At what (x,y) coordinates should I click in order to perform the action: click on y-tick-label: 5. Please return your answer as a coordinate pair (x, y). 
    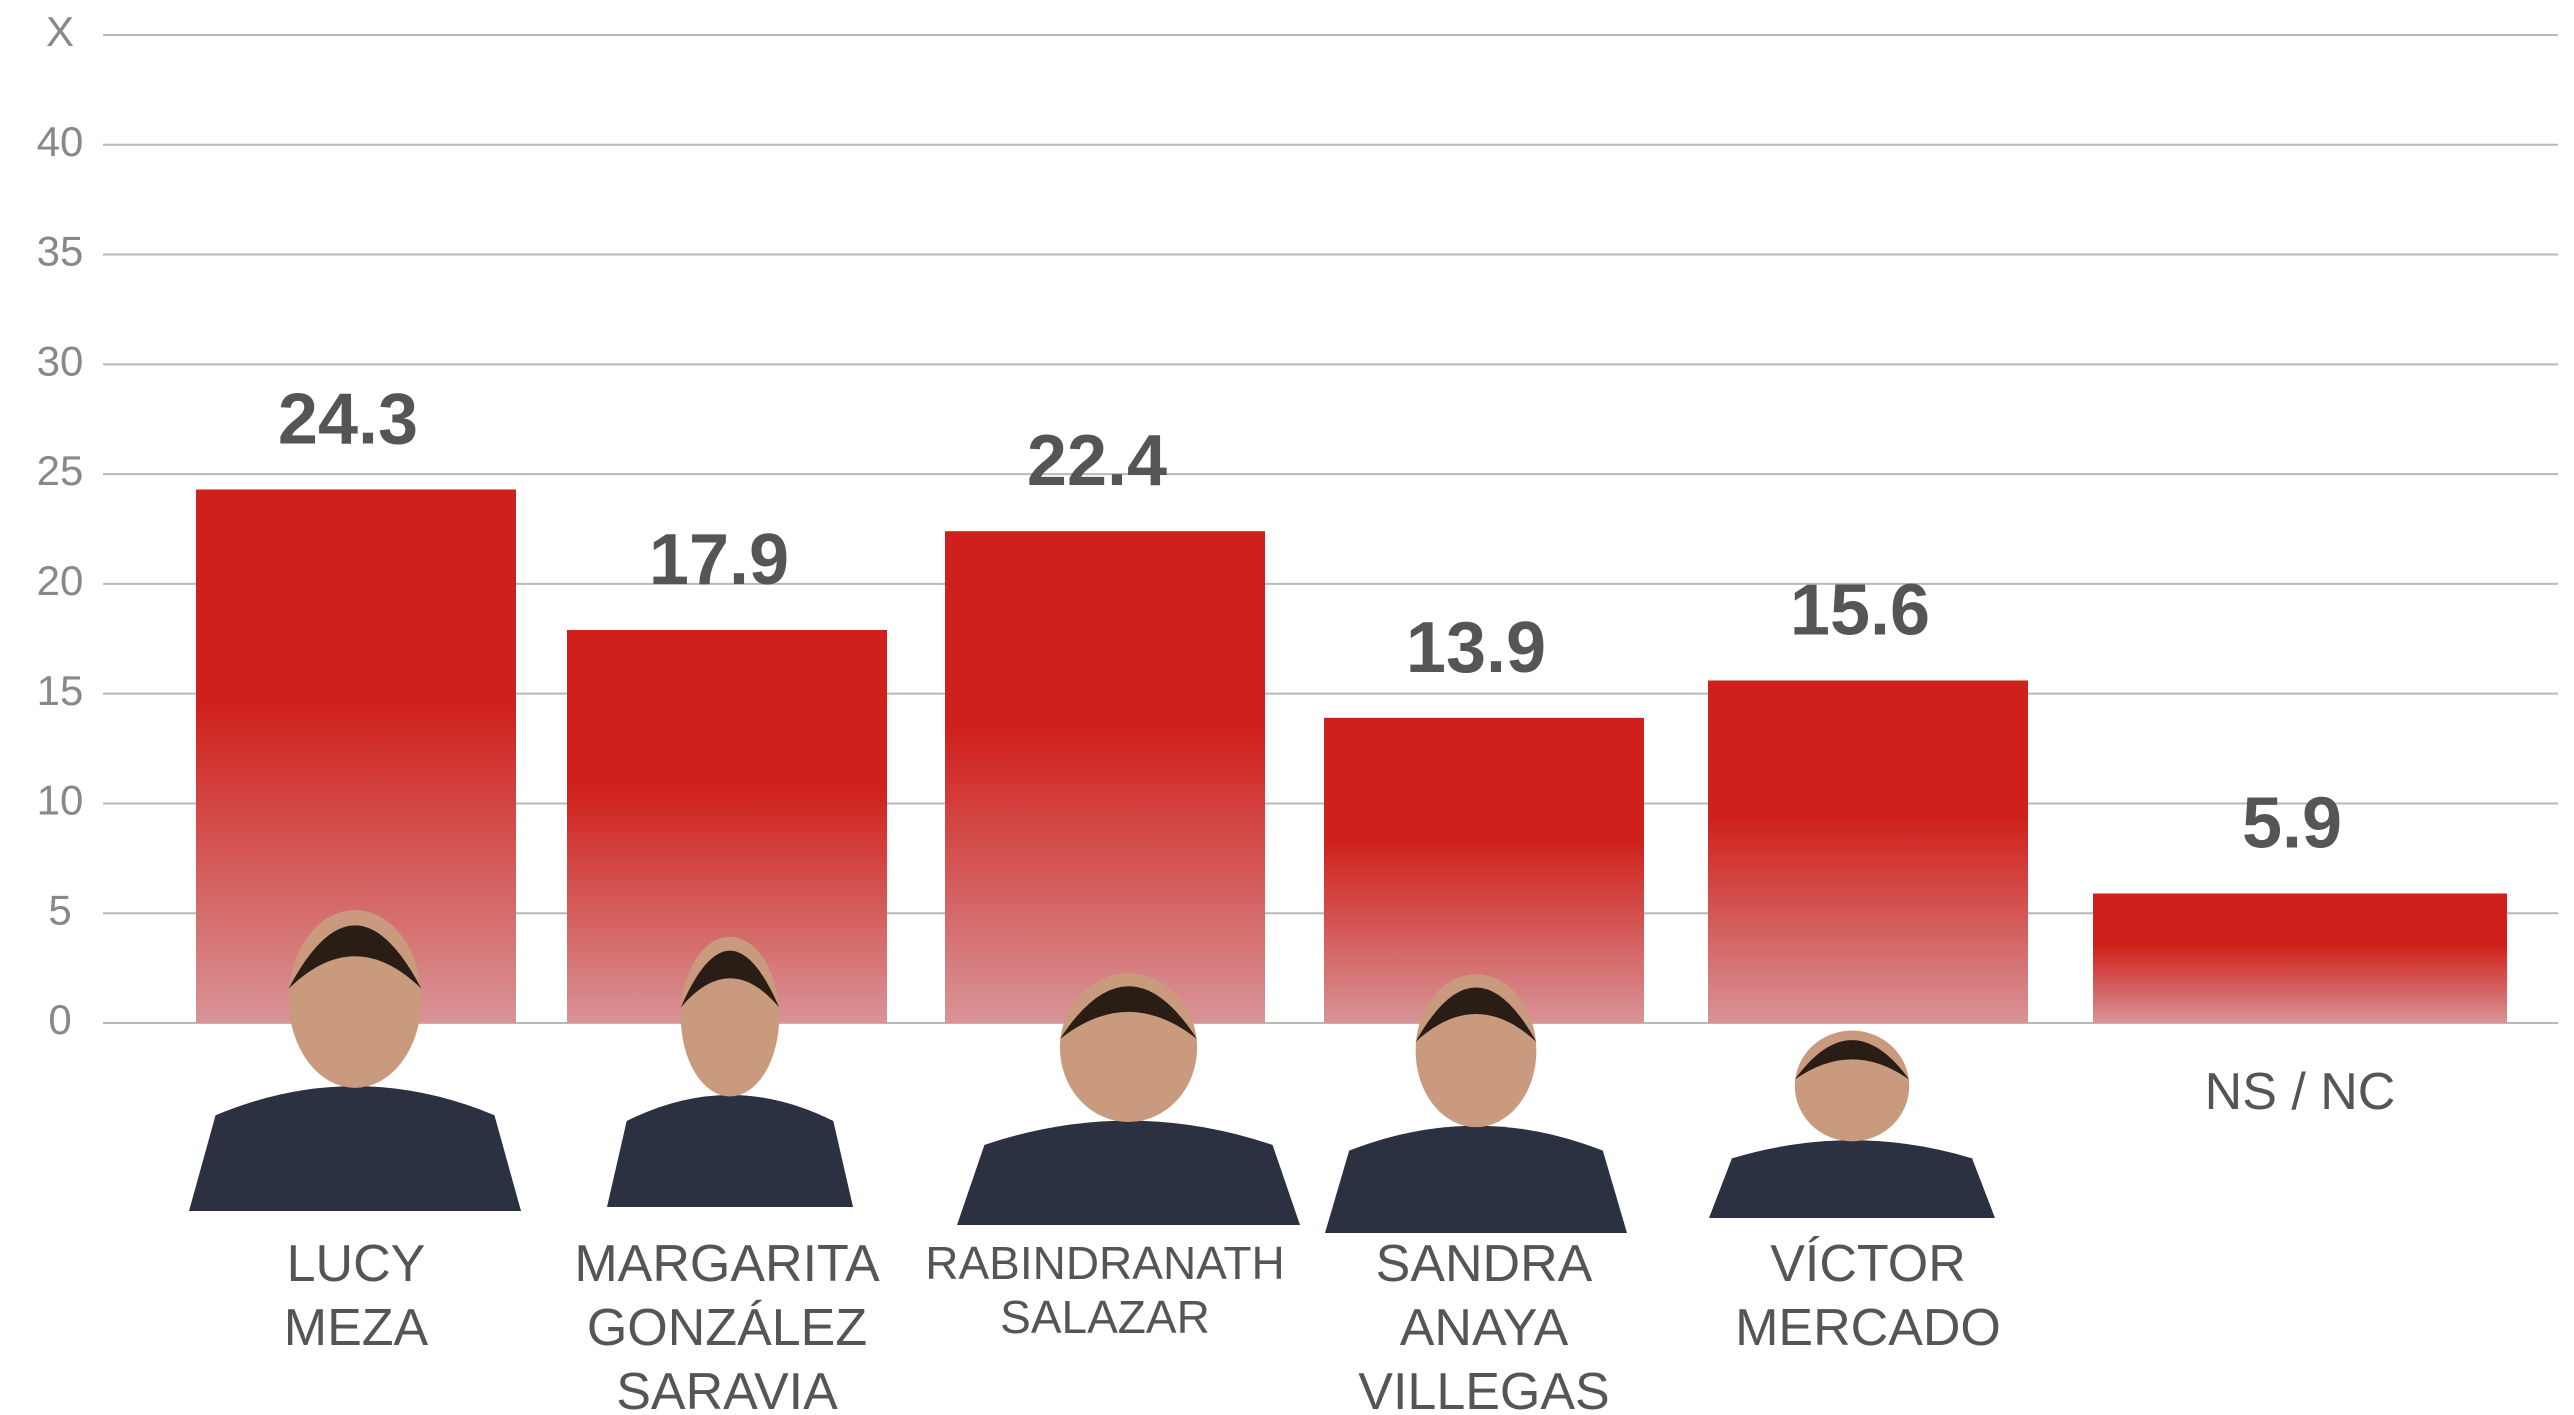
    Looking at the image, I should click on (59, 909).